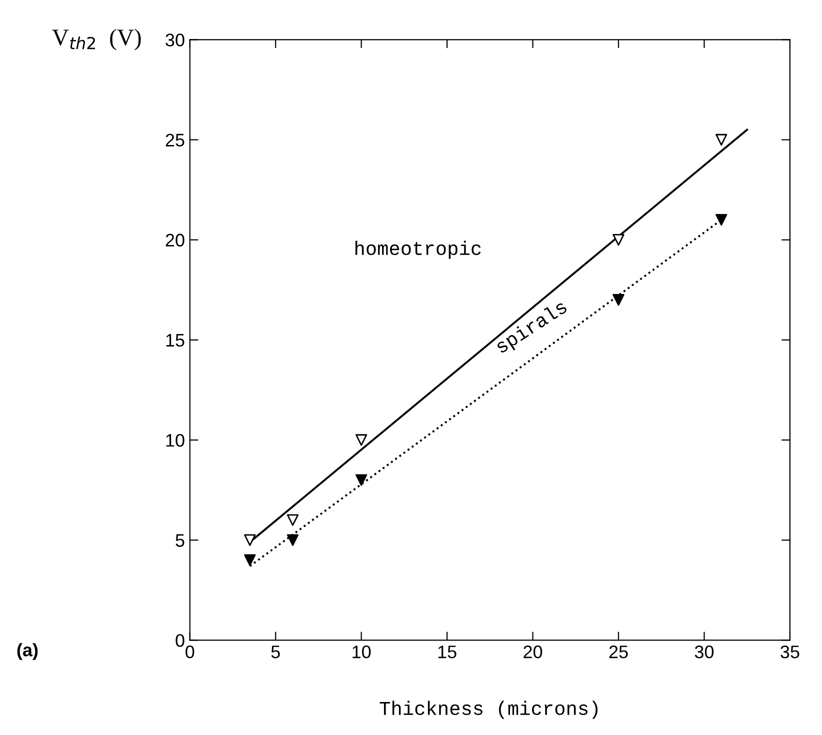  What do you see at coordinates (180, 640) in the screenshot?
I see `y-tick-label: 0` at bounding box center [180, 640].